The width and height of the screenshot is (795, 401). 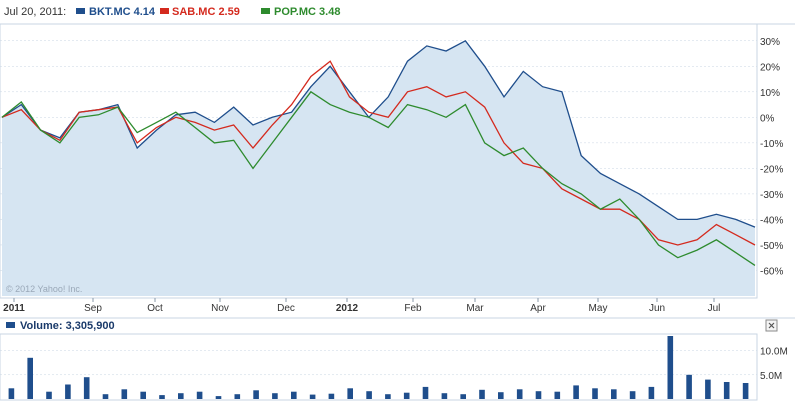 What do you see at coordinates (770, 67) in the screenshot?
I see `y-tick-label: 20%` at bounding box center [770, 67].